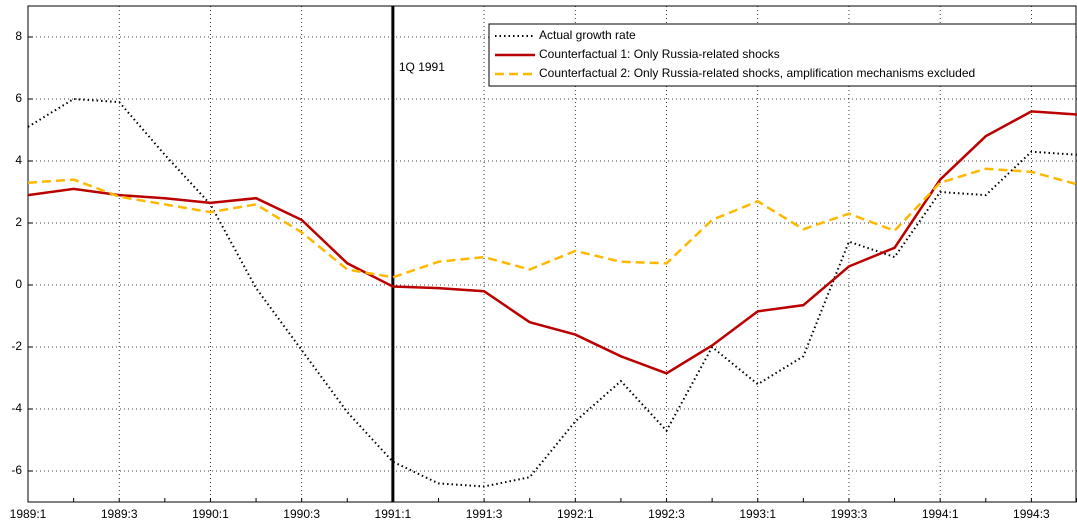  What do you see at coordinates (666, 514) in the screenshot?
I see `x-tick-label: 1992:3` at bounding box center [666, 514].